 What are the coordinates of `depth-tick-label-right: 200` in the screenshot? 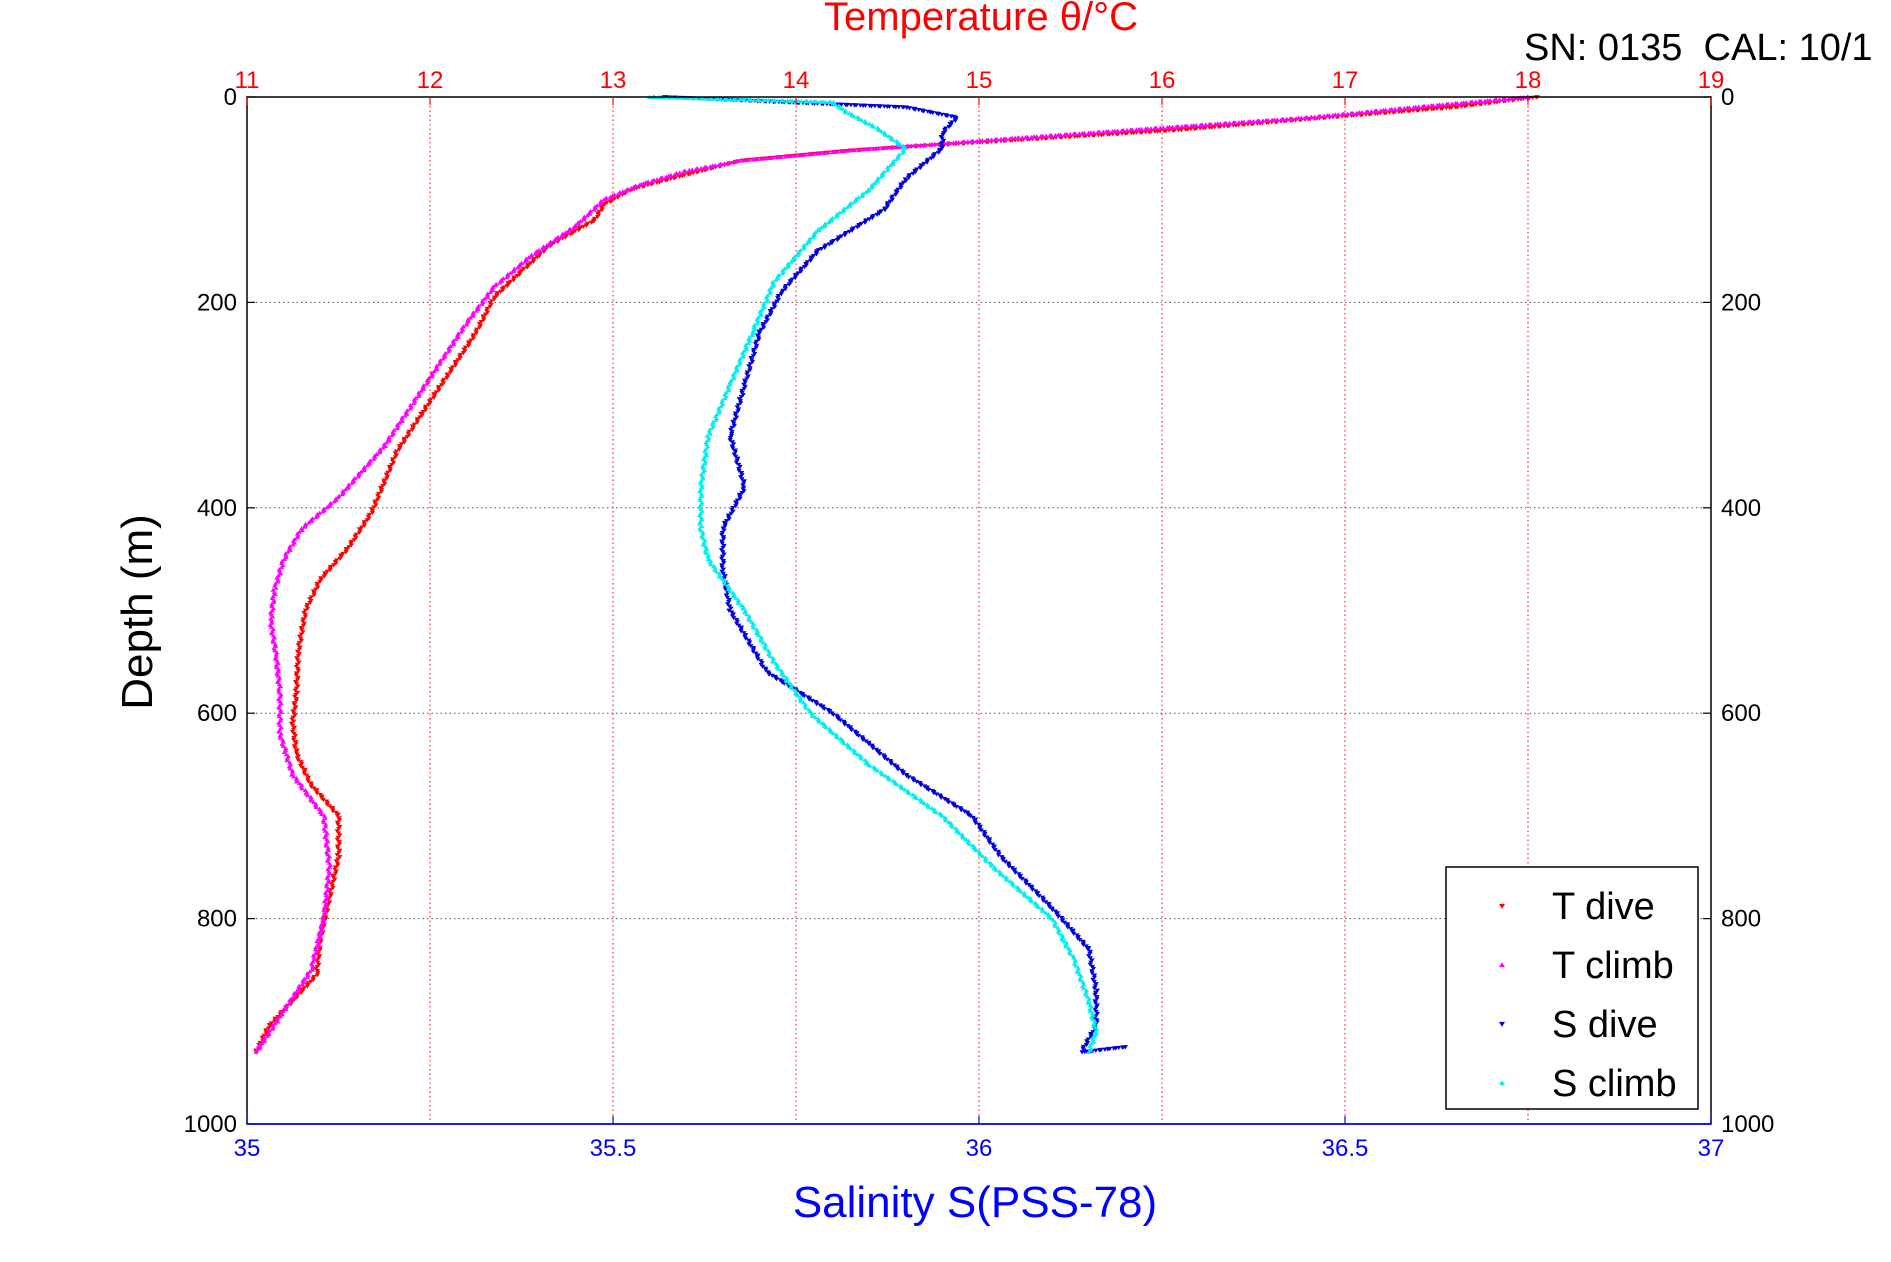 It's located at (1741, 302).